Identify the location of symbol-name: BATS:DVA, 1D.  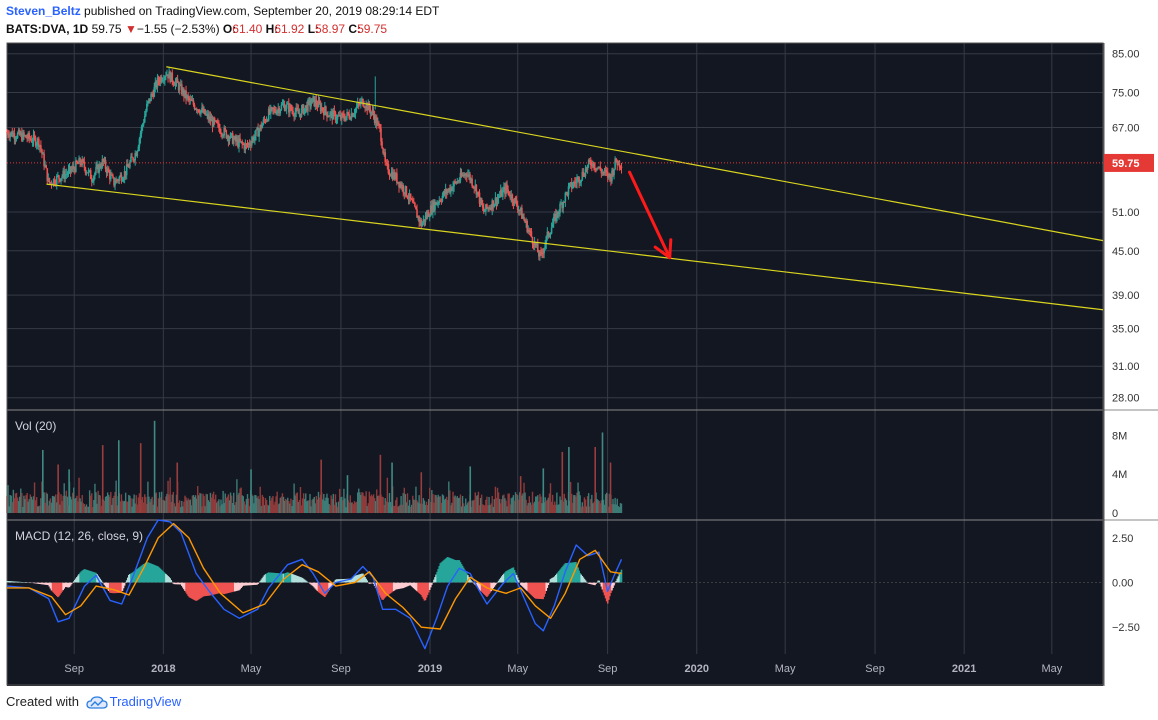
(47, 29).